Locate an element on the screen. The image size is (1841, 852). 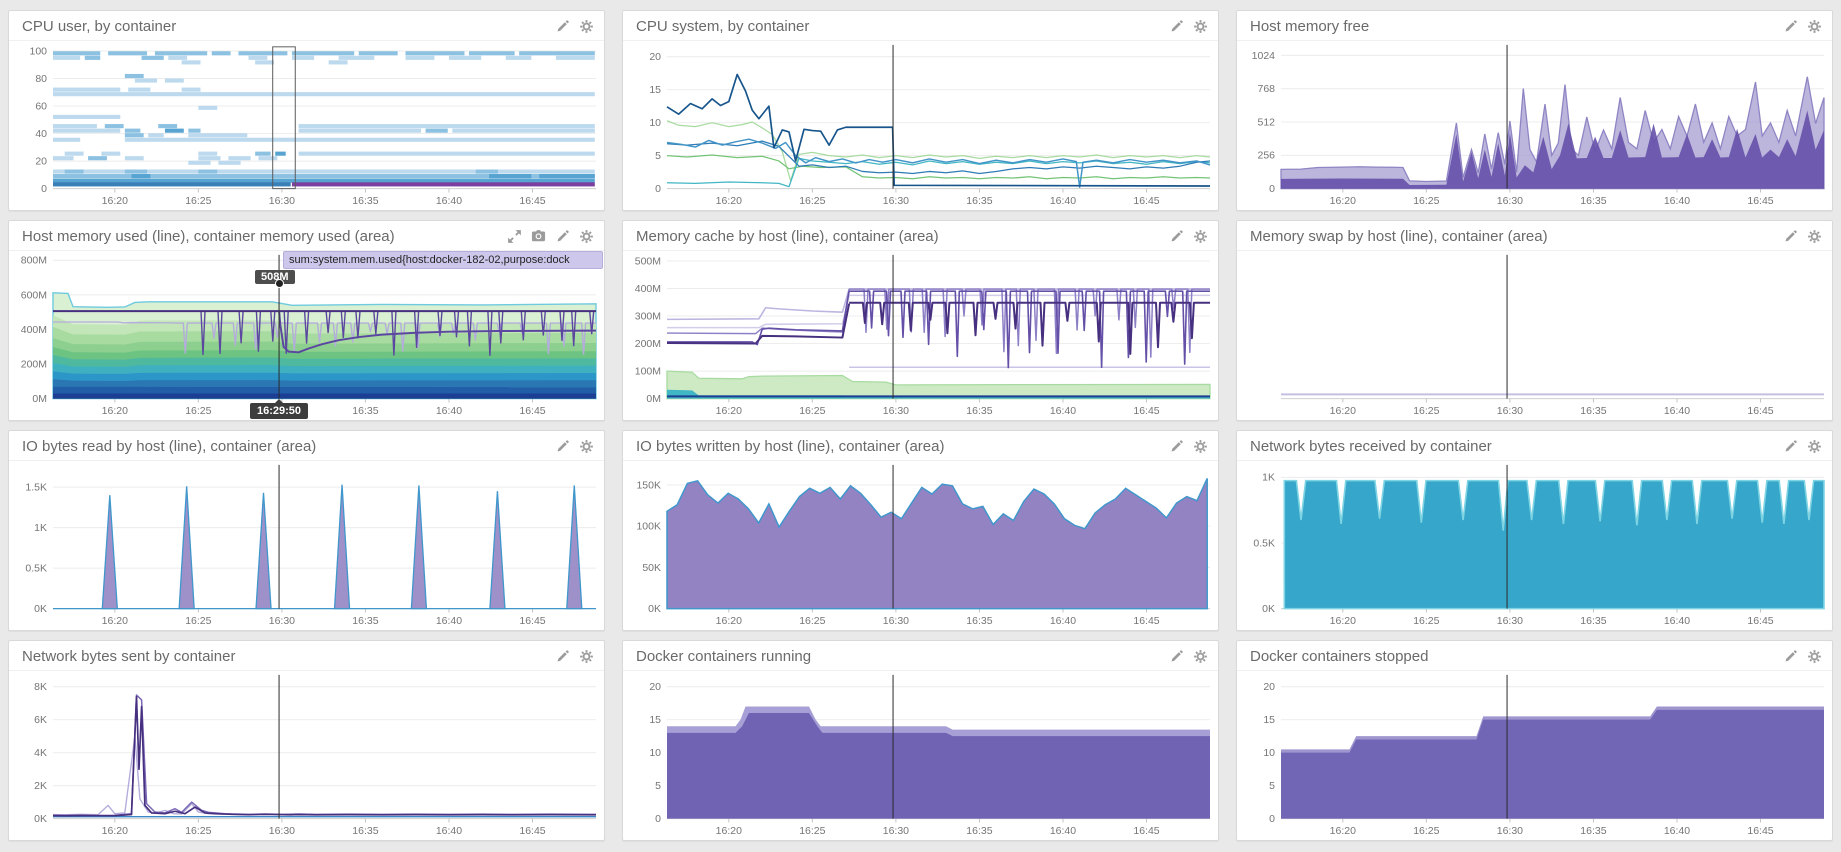
svg-text: 1.5K is located at coordinates (36, 488).